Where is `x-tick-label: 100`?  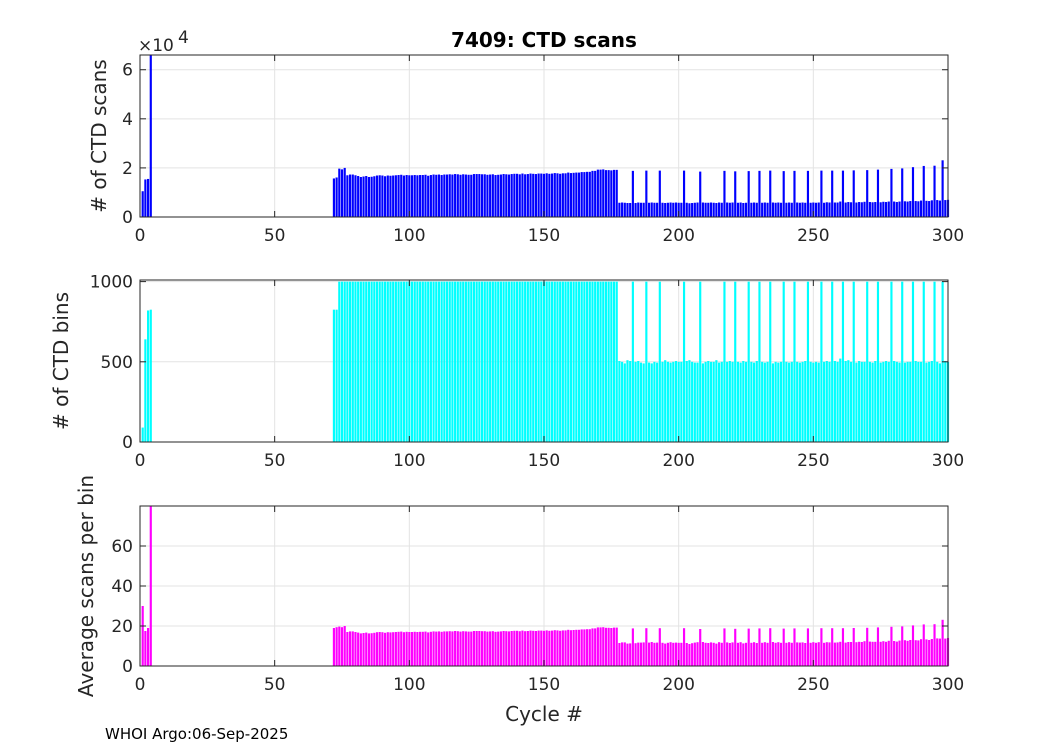
x-tick-label: 100 is located at coordinates (409, 685).